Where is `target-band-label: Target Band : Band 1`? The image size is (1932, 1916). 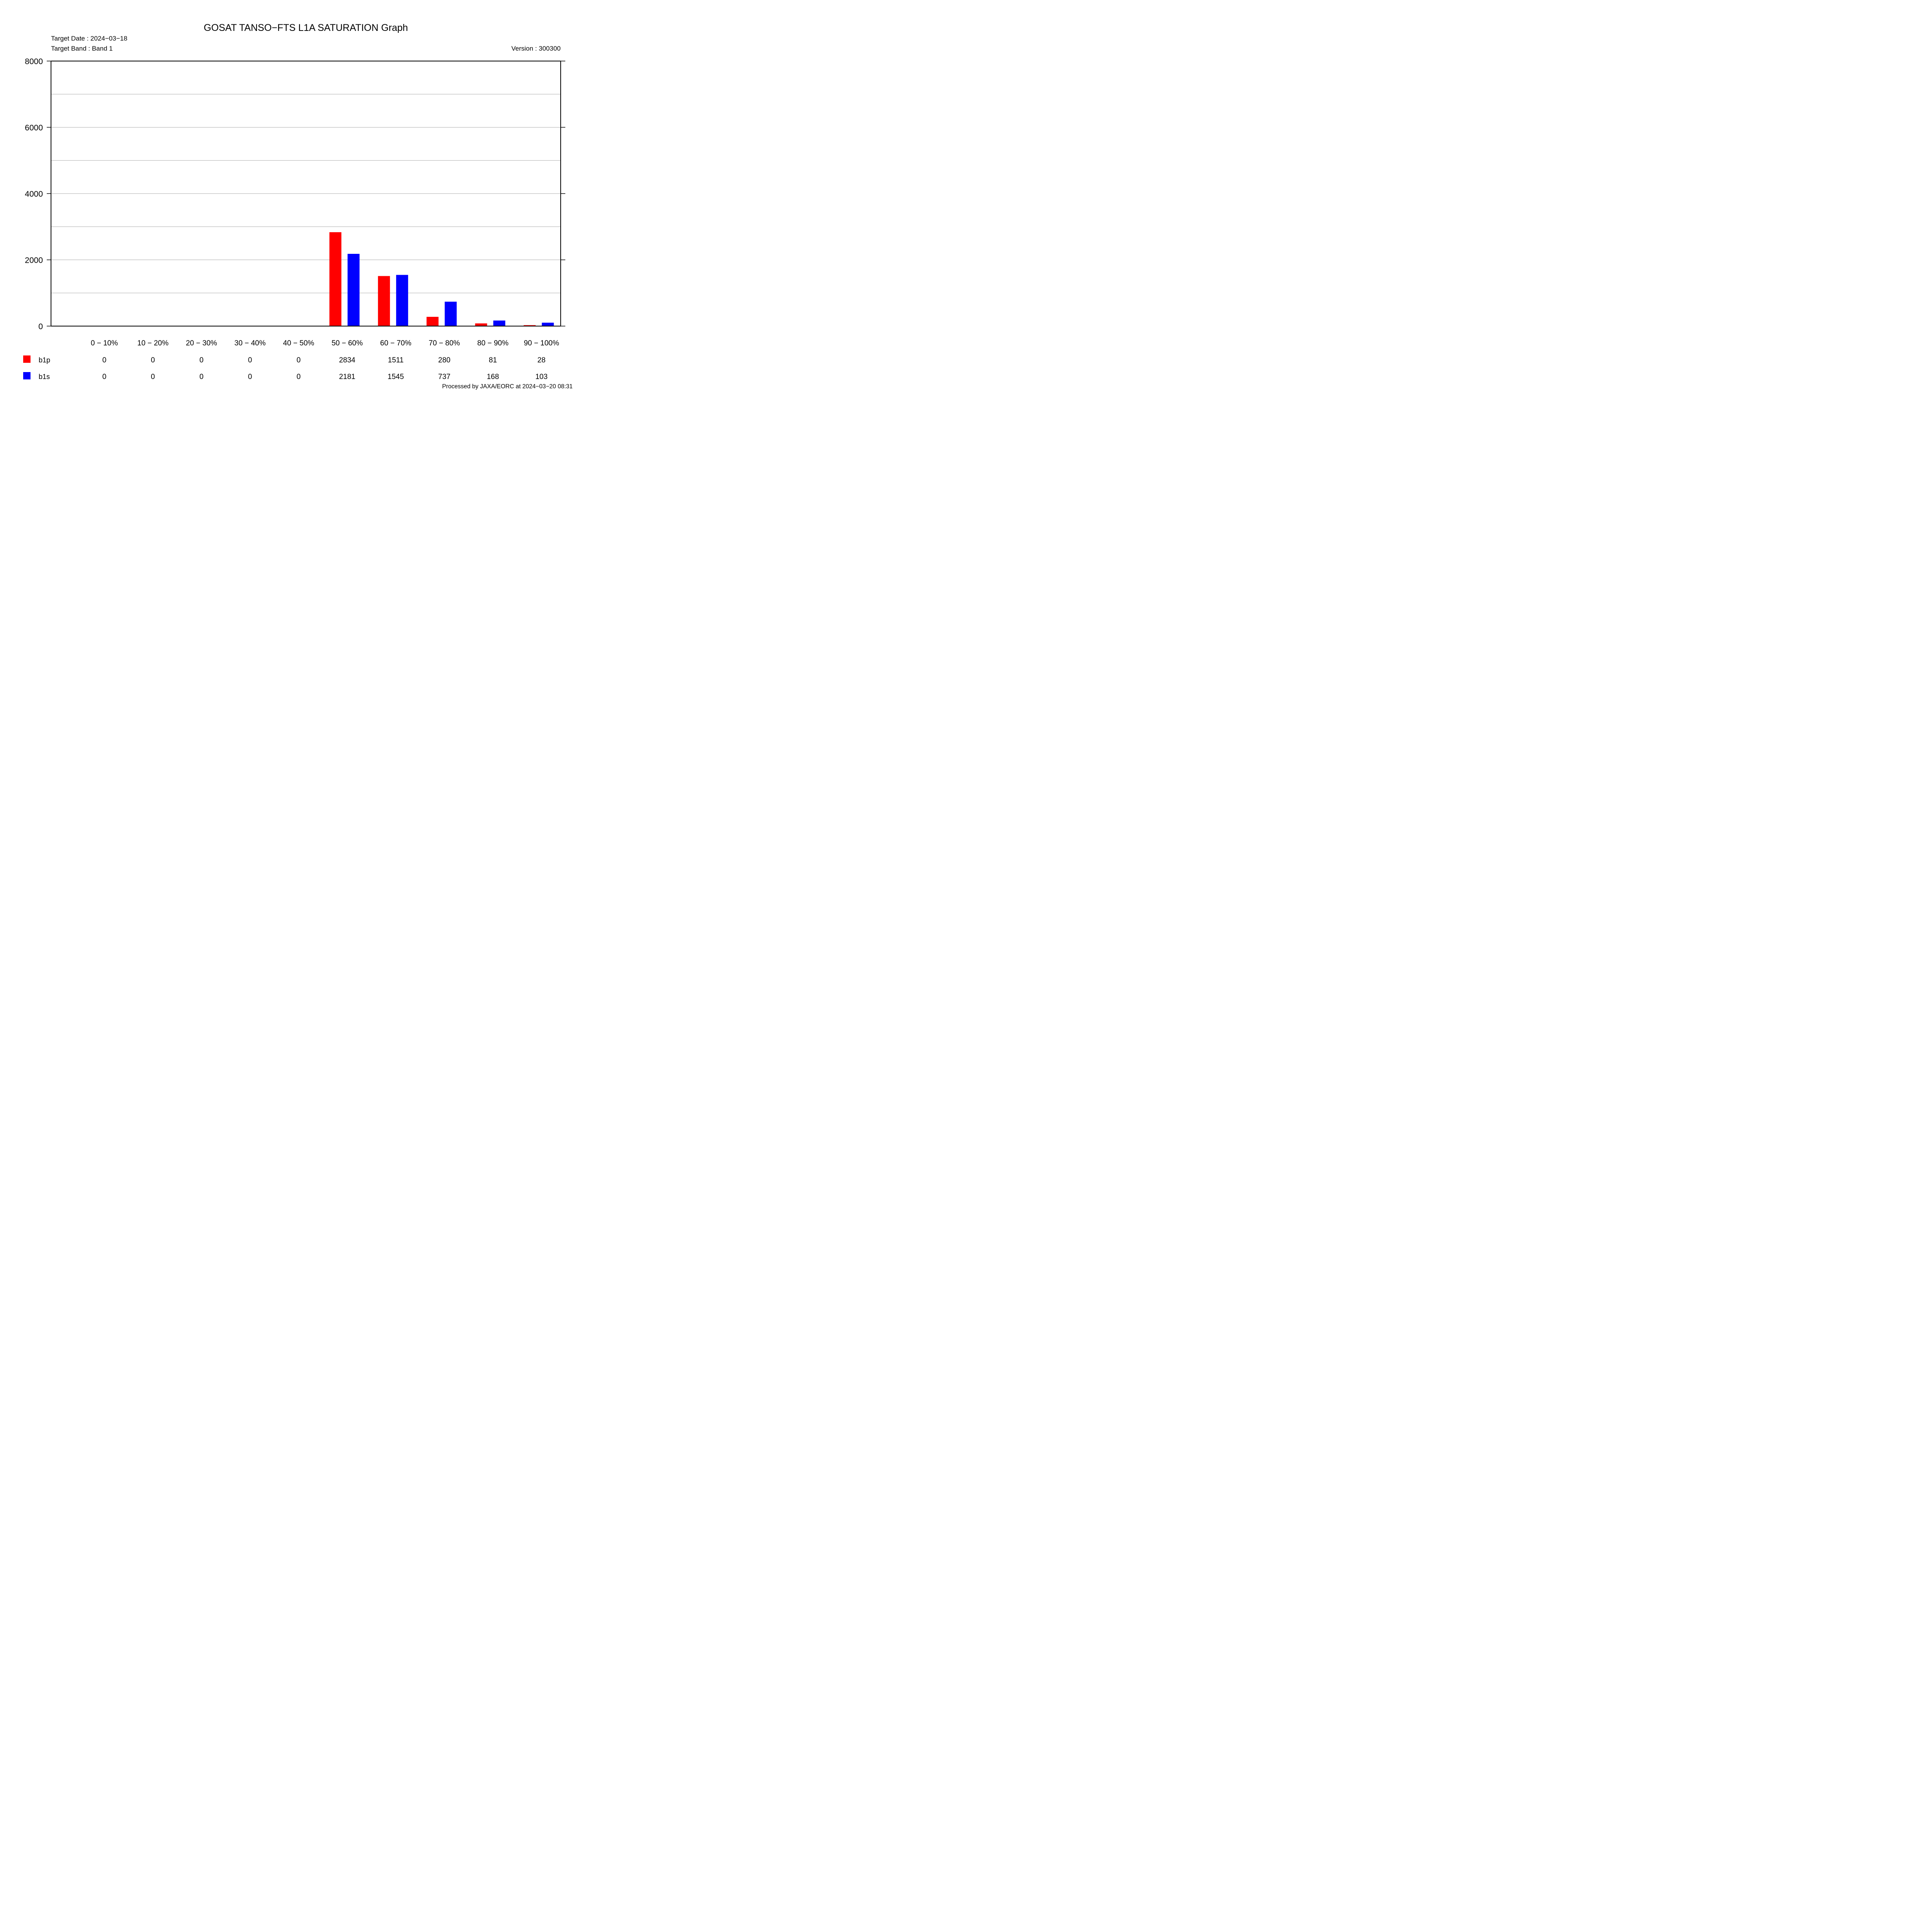 target-band-label: Target Band : Band 1 is located at coordinates (82, 48).